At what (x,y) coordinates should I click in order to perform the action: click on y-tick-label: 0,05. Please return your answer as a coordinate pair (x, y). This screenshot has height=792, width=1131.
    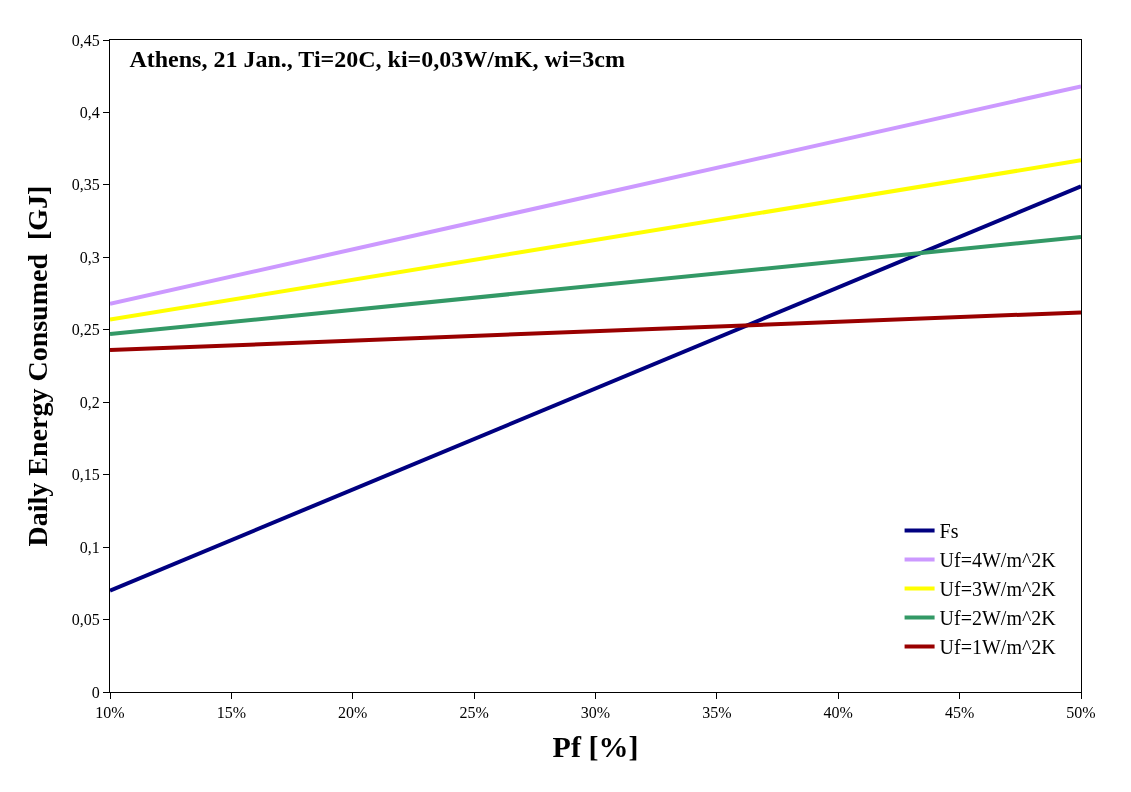
    Looking at the image, I should click on (85, 620).